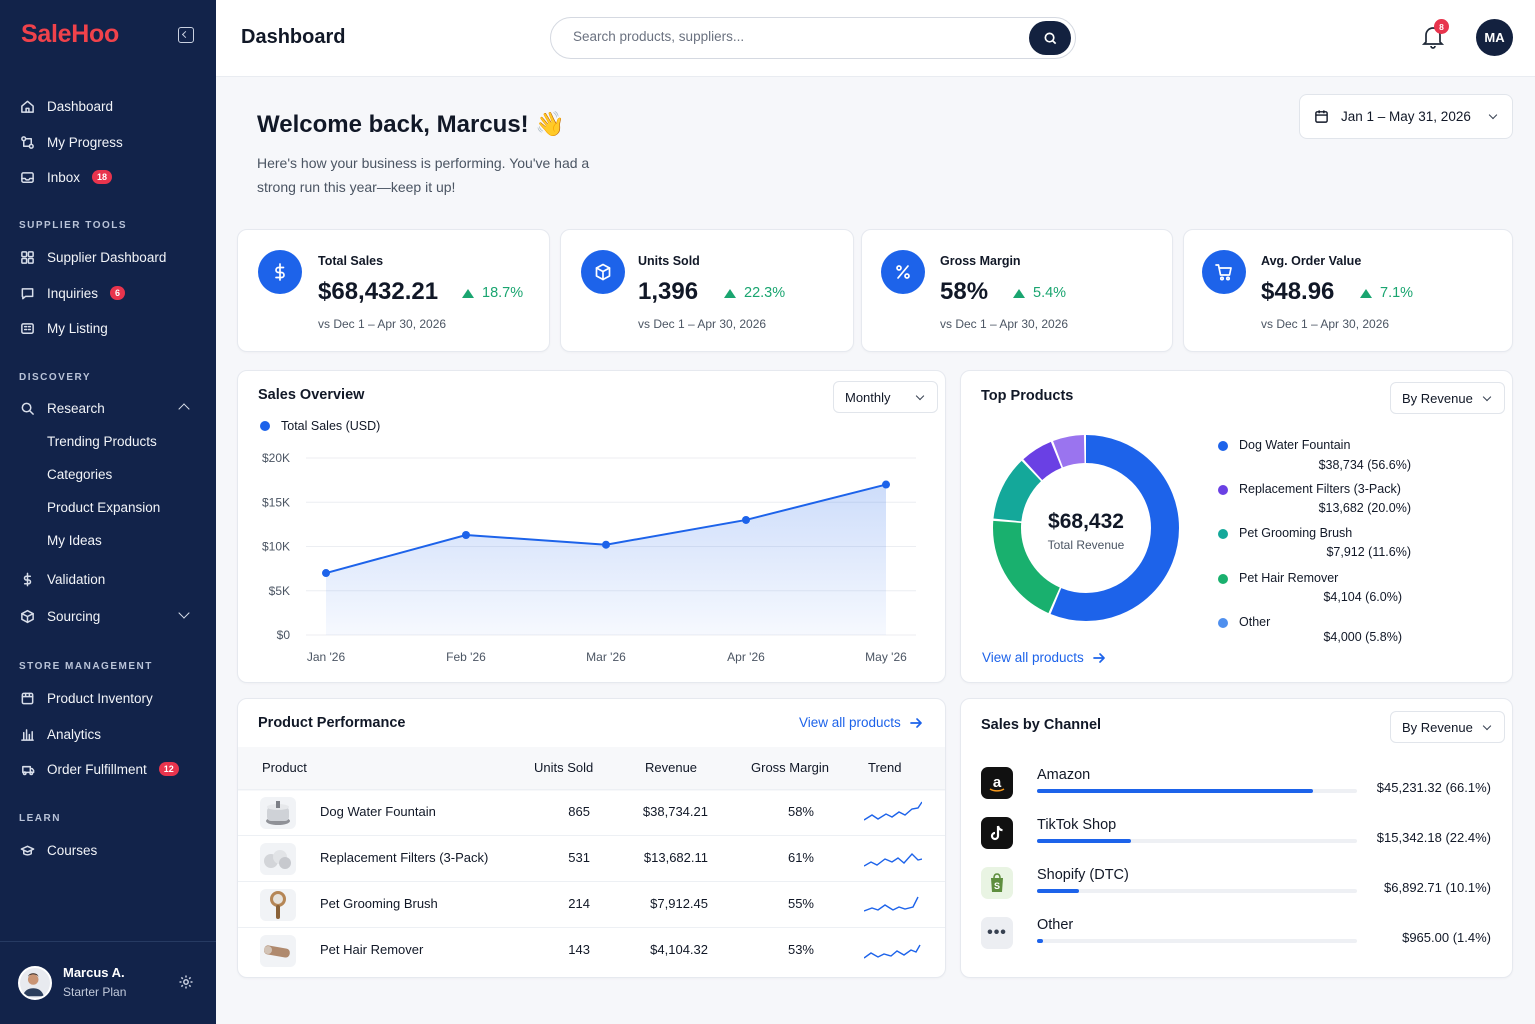 The width and height of the screenshot is (1535, 1024). What do you see at coordinates (1050, 293) in the screenshot?
I see `stat-change-value: 5.4%` at bounding box center [1050, 293].